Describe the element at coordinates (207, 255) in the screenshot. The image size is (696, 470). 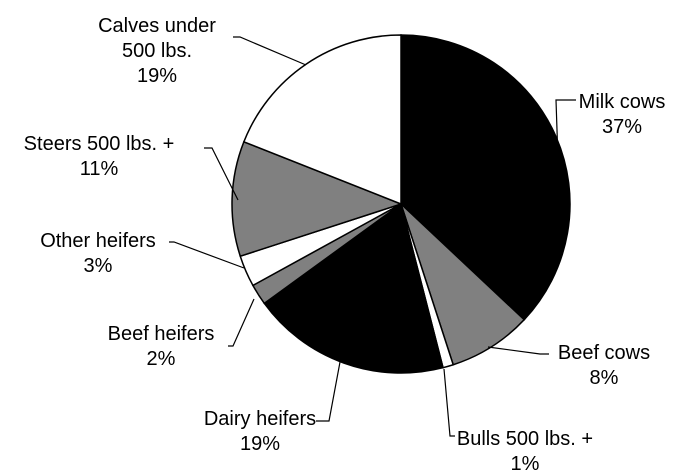
I see `leader-line-other-heifers` at that location.